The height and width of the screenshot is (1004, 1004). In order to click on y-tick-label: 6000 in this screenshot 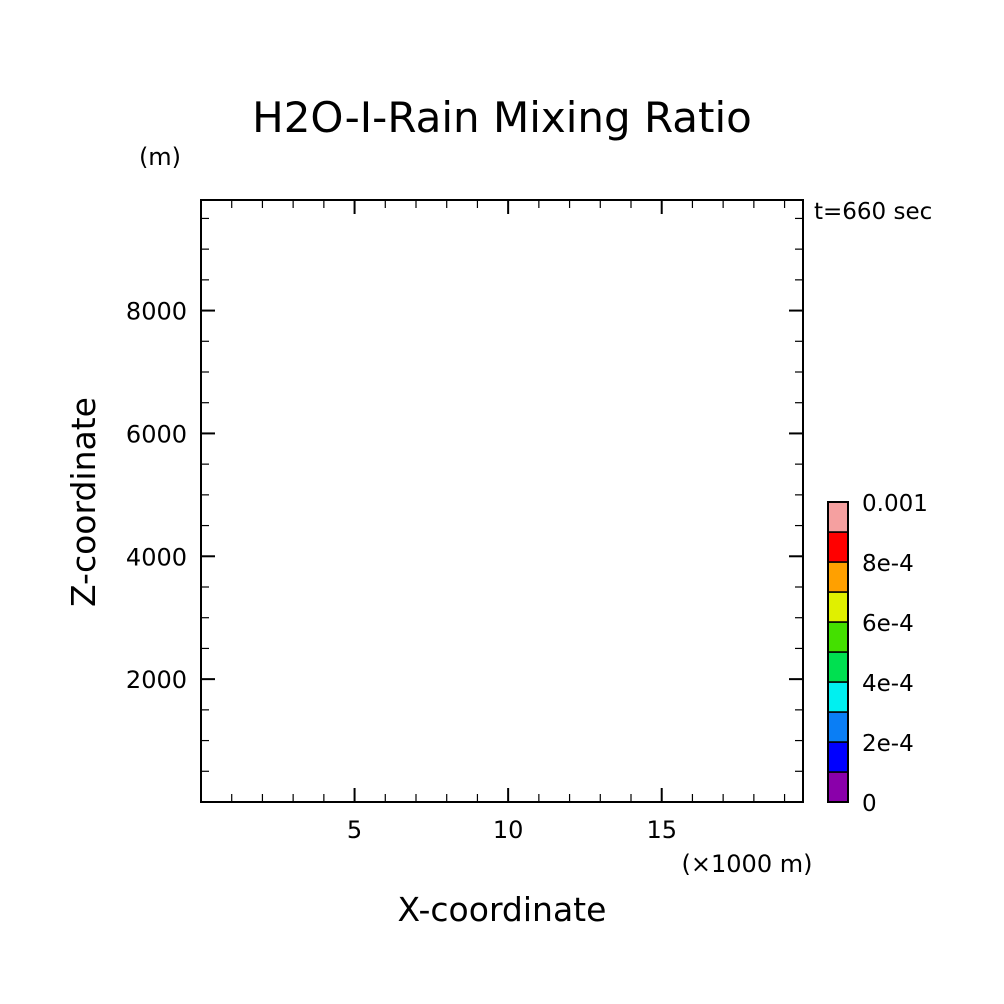, I will do `click(156, 434)`.